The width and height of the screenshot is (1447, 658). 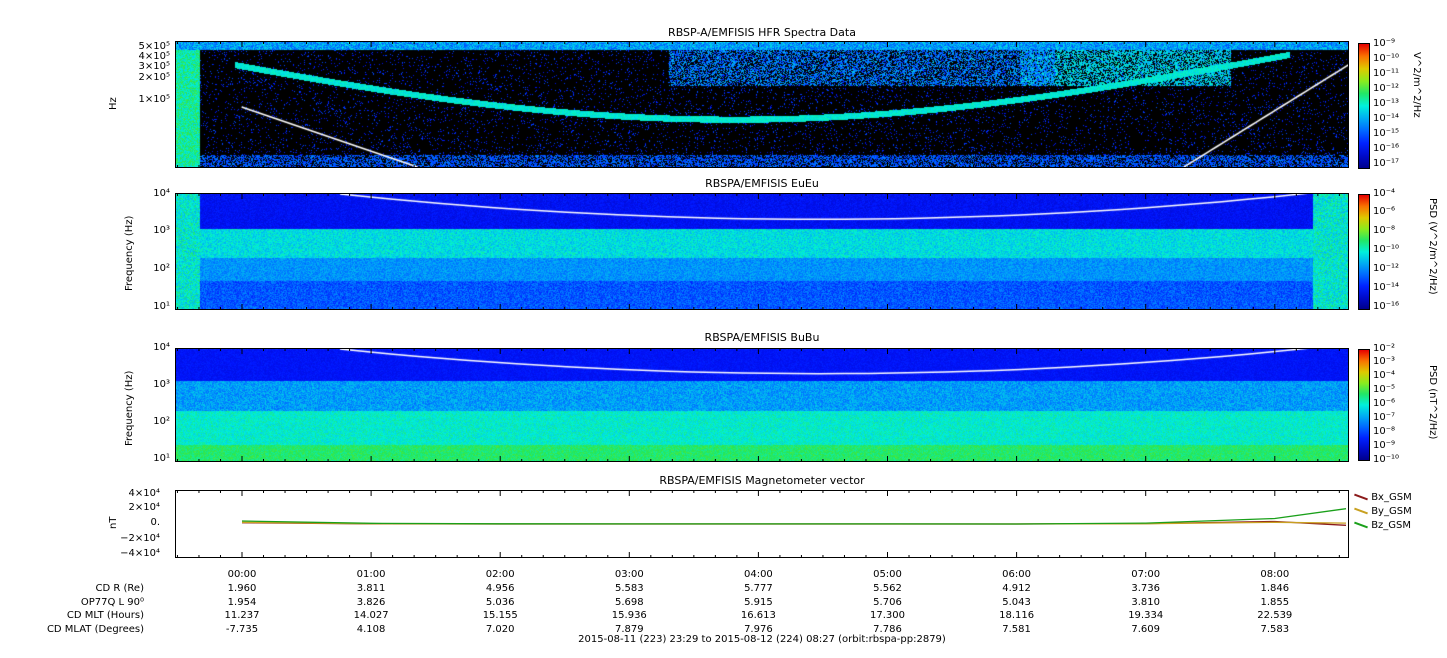 I want to click on ephemeris-row-label: CD MLT (Hours), so click(x=105, y=615).